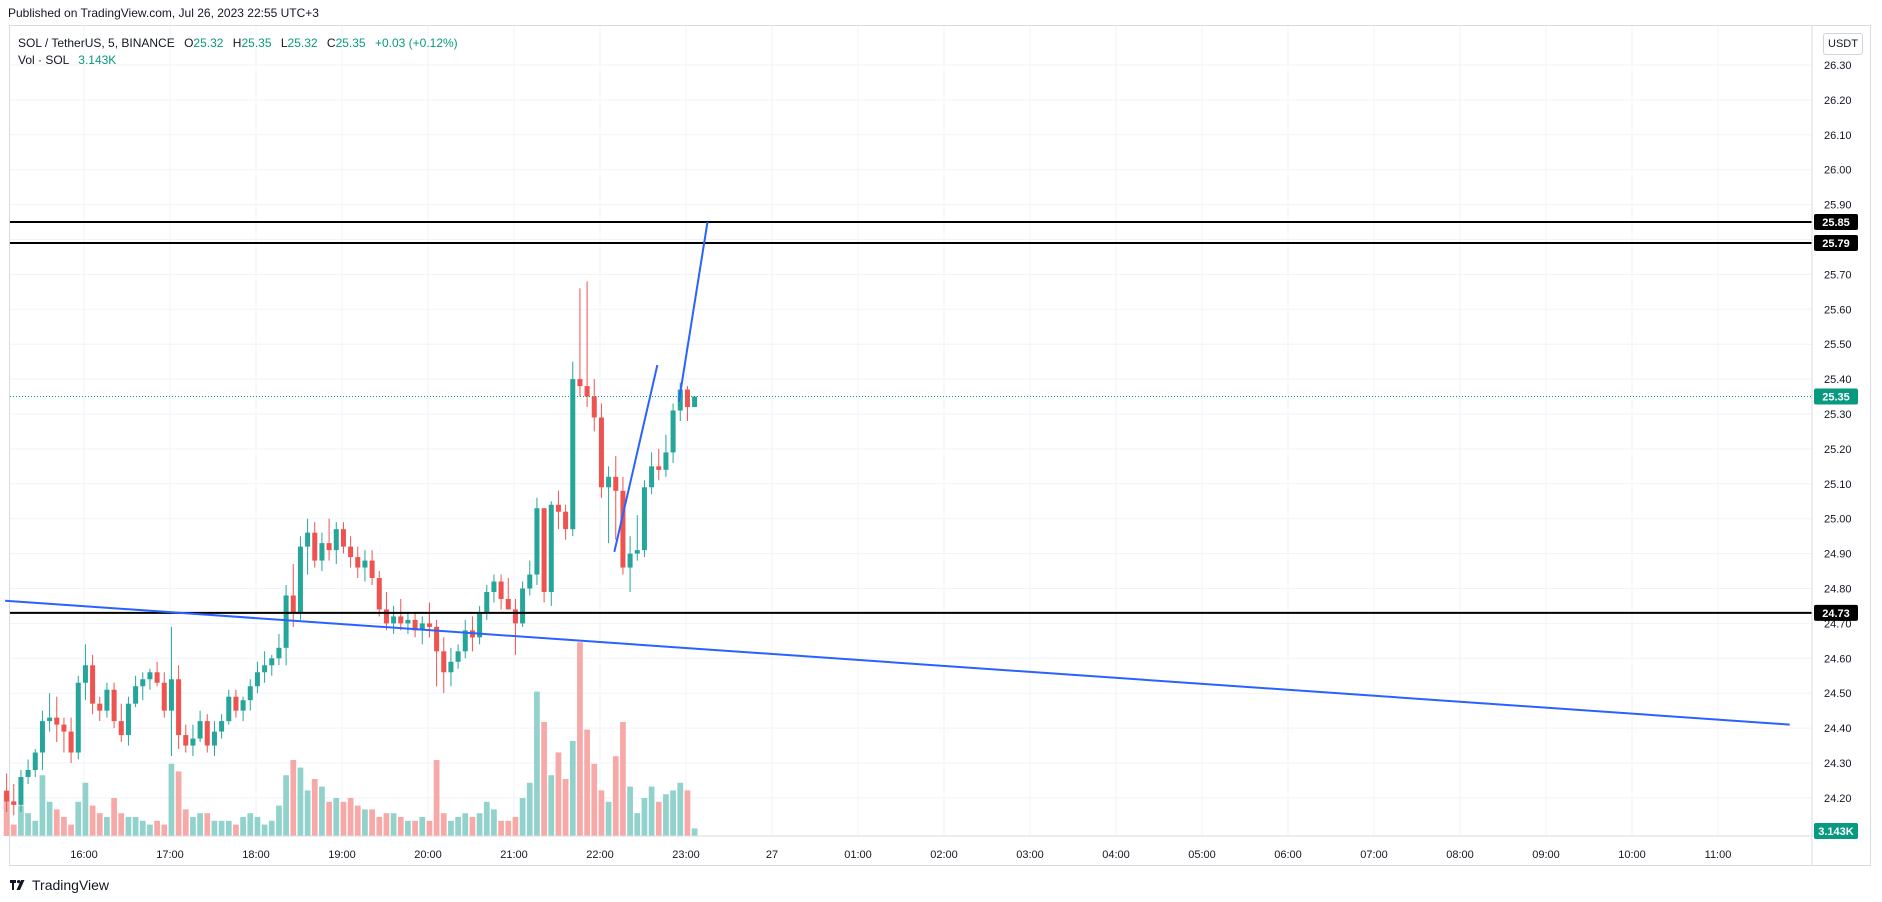  I want to click on price-tick-label: 24.60, so click(1838, 659).